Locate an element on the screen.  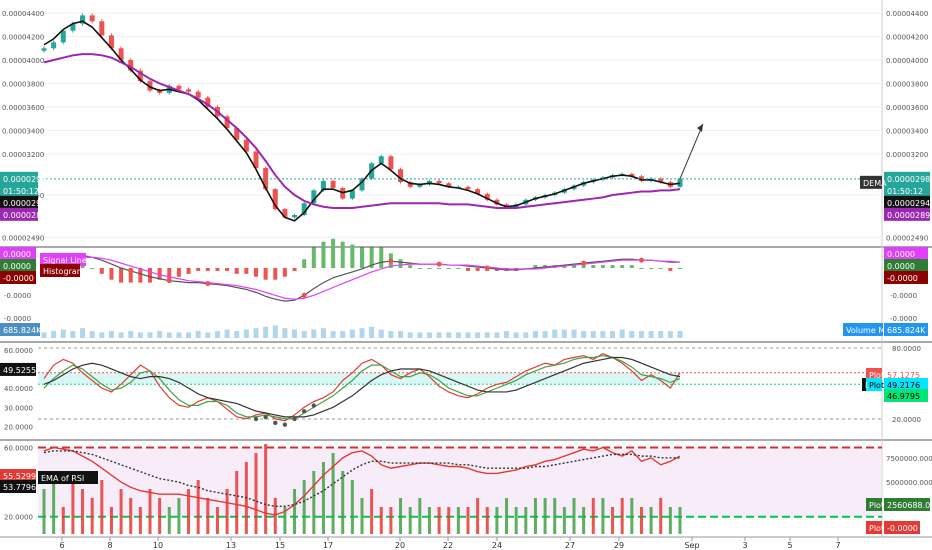
signal-line is located at coordinates (362, 278).